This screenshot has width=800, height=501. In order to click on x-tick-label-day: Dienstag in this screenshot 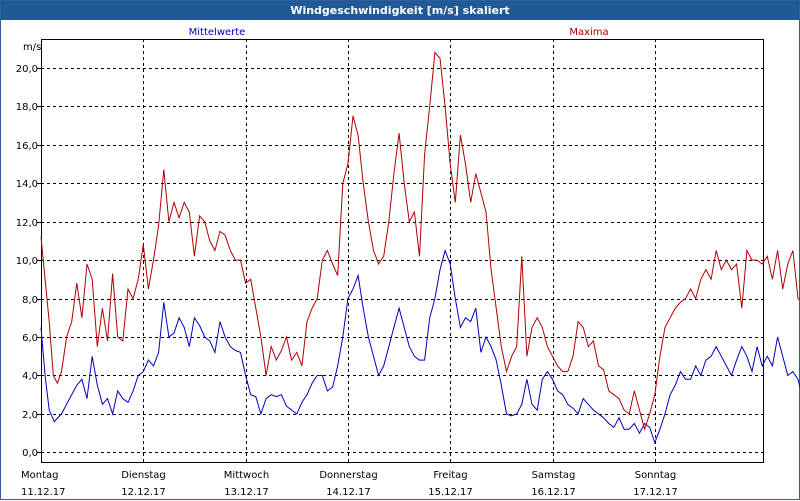, I will do `click(143, 475)`.